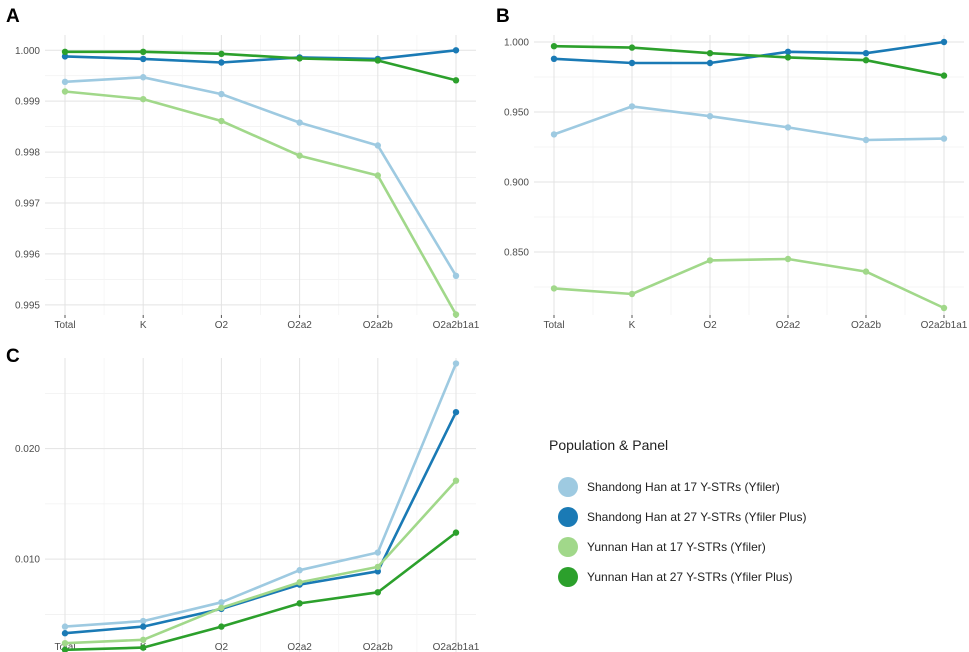 The width and height of the screenshot is (969, 652). Describe the element at coordinates (676, 547) in the screenshot. I see `legend-label: Yunnan Han at 17 Y-STRs (Yfiler)` at that location.